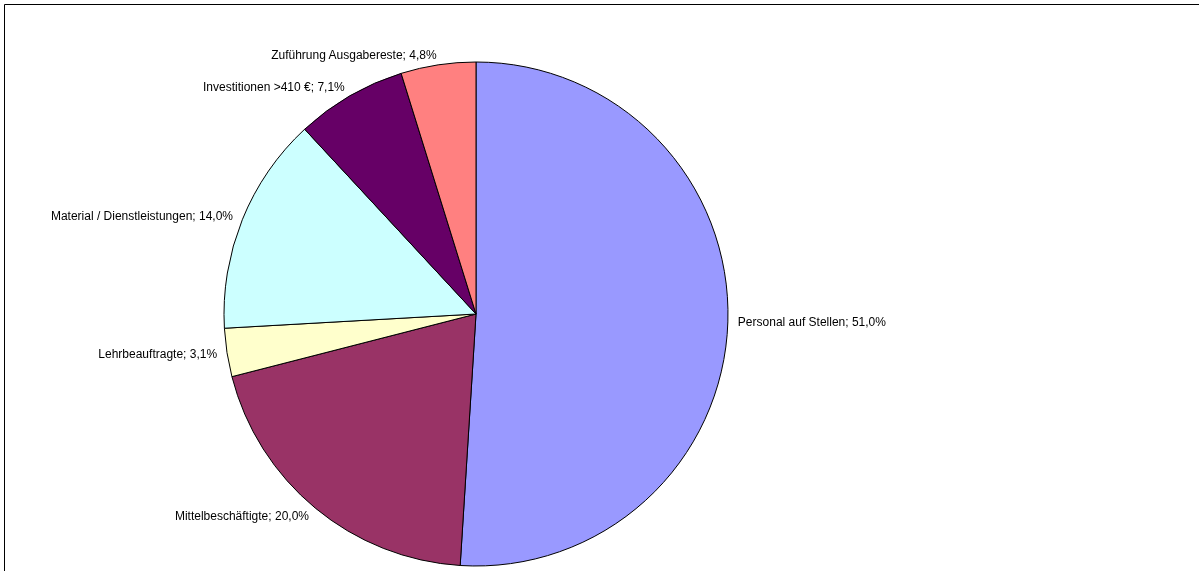  Describe the element at coordinates (274, 87) in the screenshot. I see `slice-label: Investitionen >410 €; 7,1%` at that location.